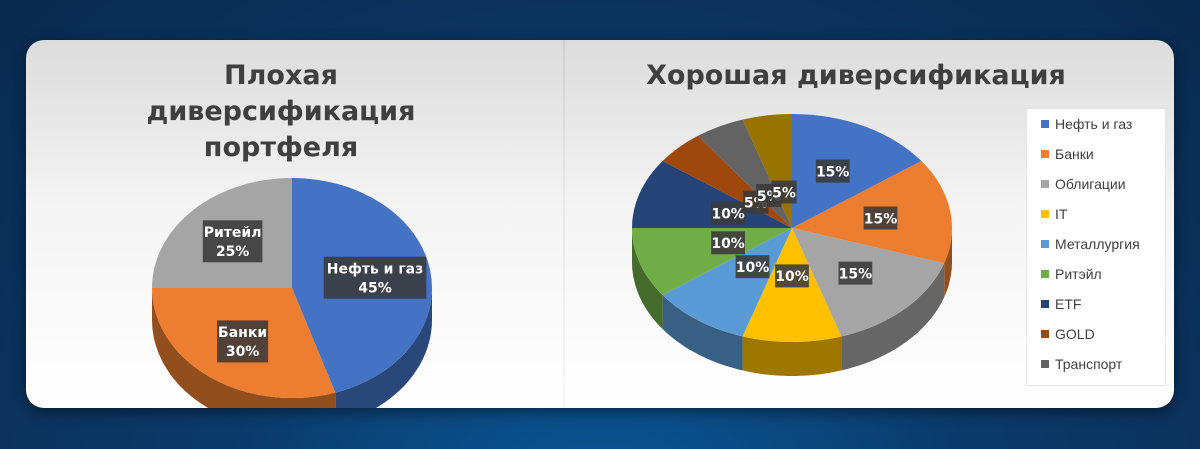 This screenshot has width=1200, height=449. What do you see at coordinates (1061, 214) in the screenshot?
I see `legend-label: IT` at bounding box center [1061, 214].